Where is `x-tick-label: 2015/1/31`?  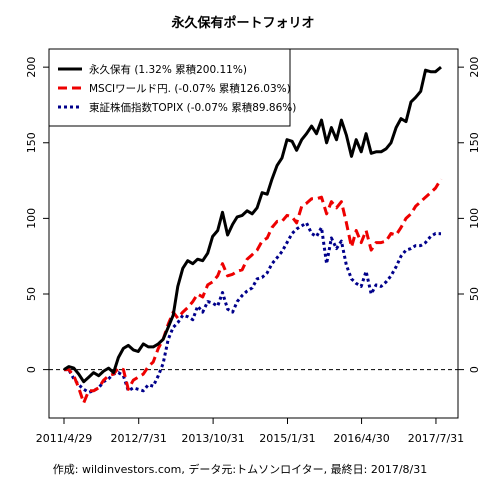 x-tick-label: 2015/1/31 is located at coordinates (287, 438).